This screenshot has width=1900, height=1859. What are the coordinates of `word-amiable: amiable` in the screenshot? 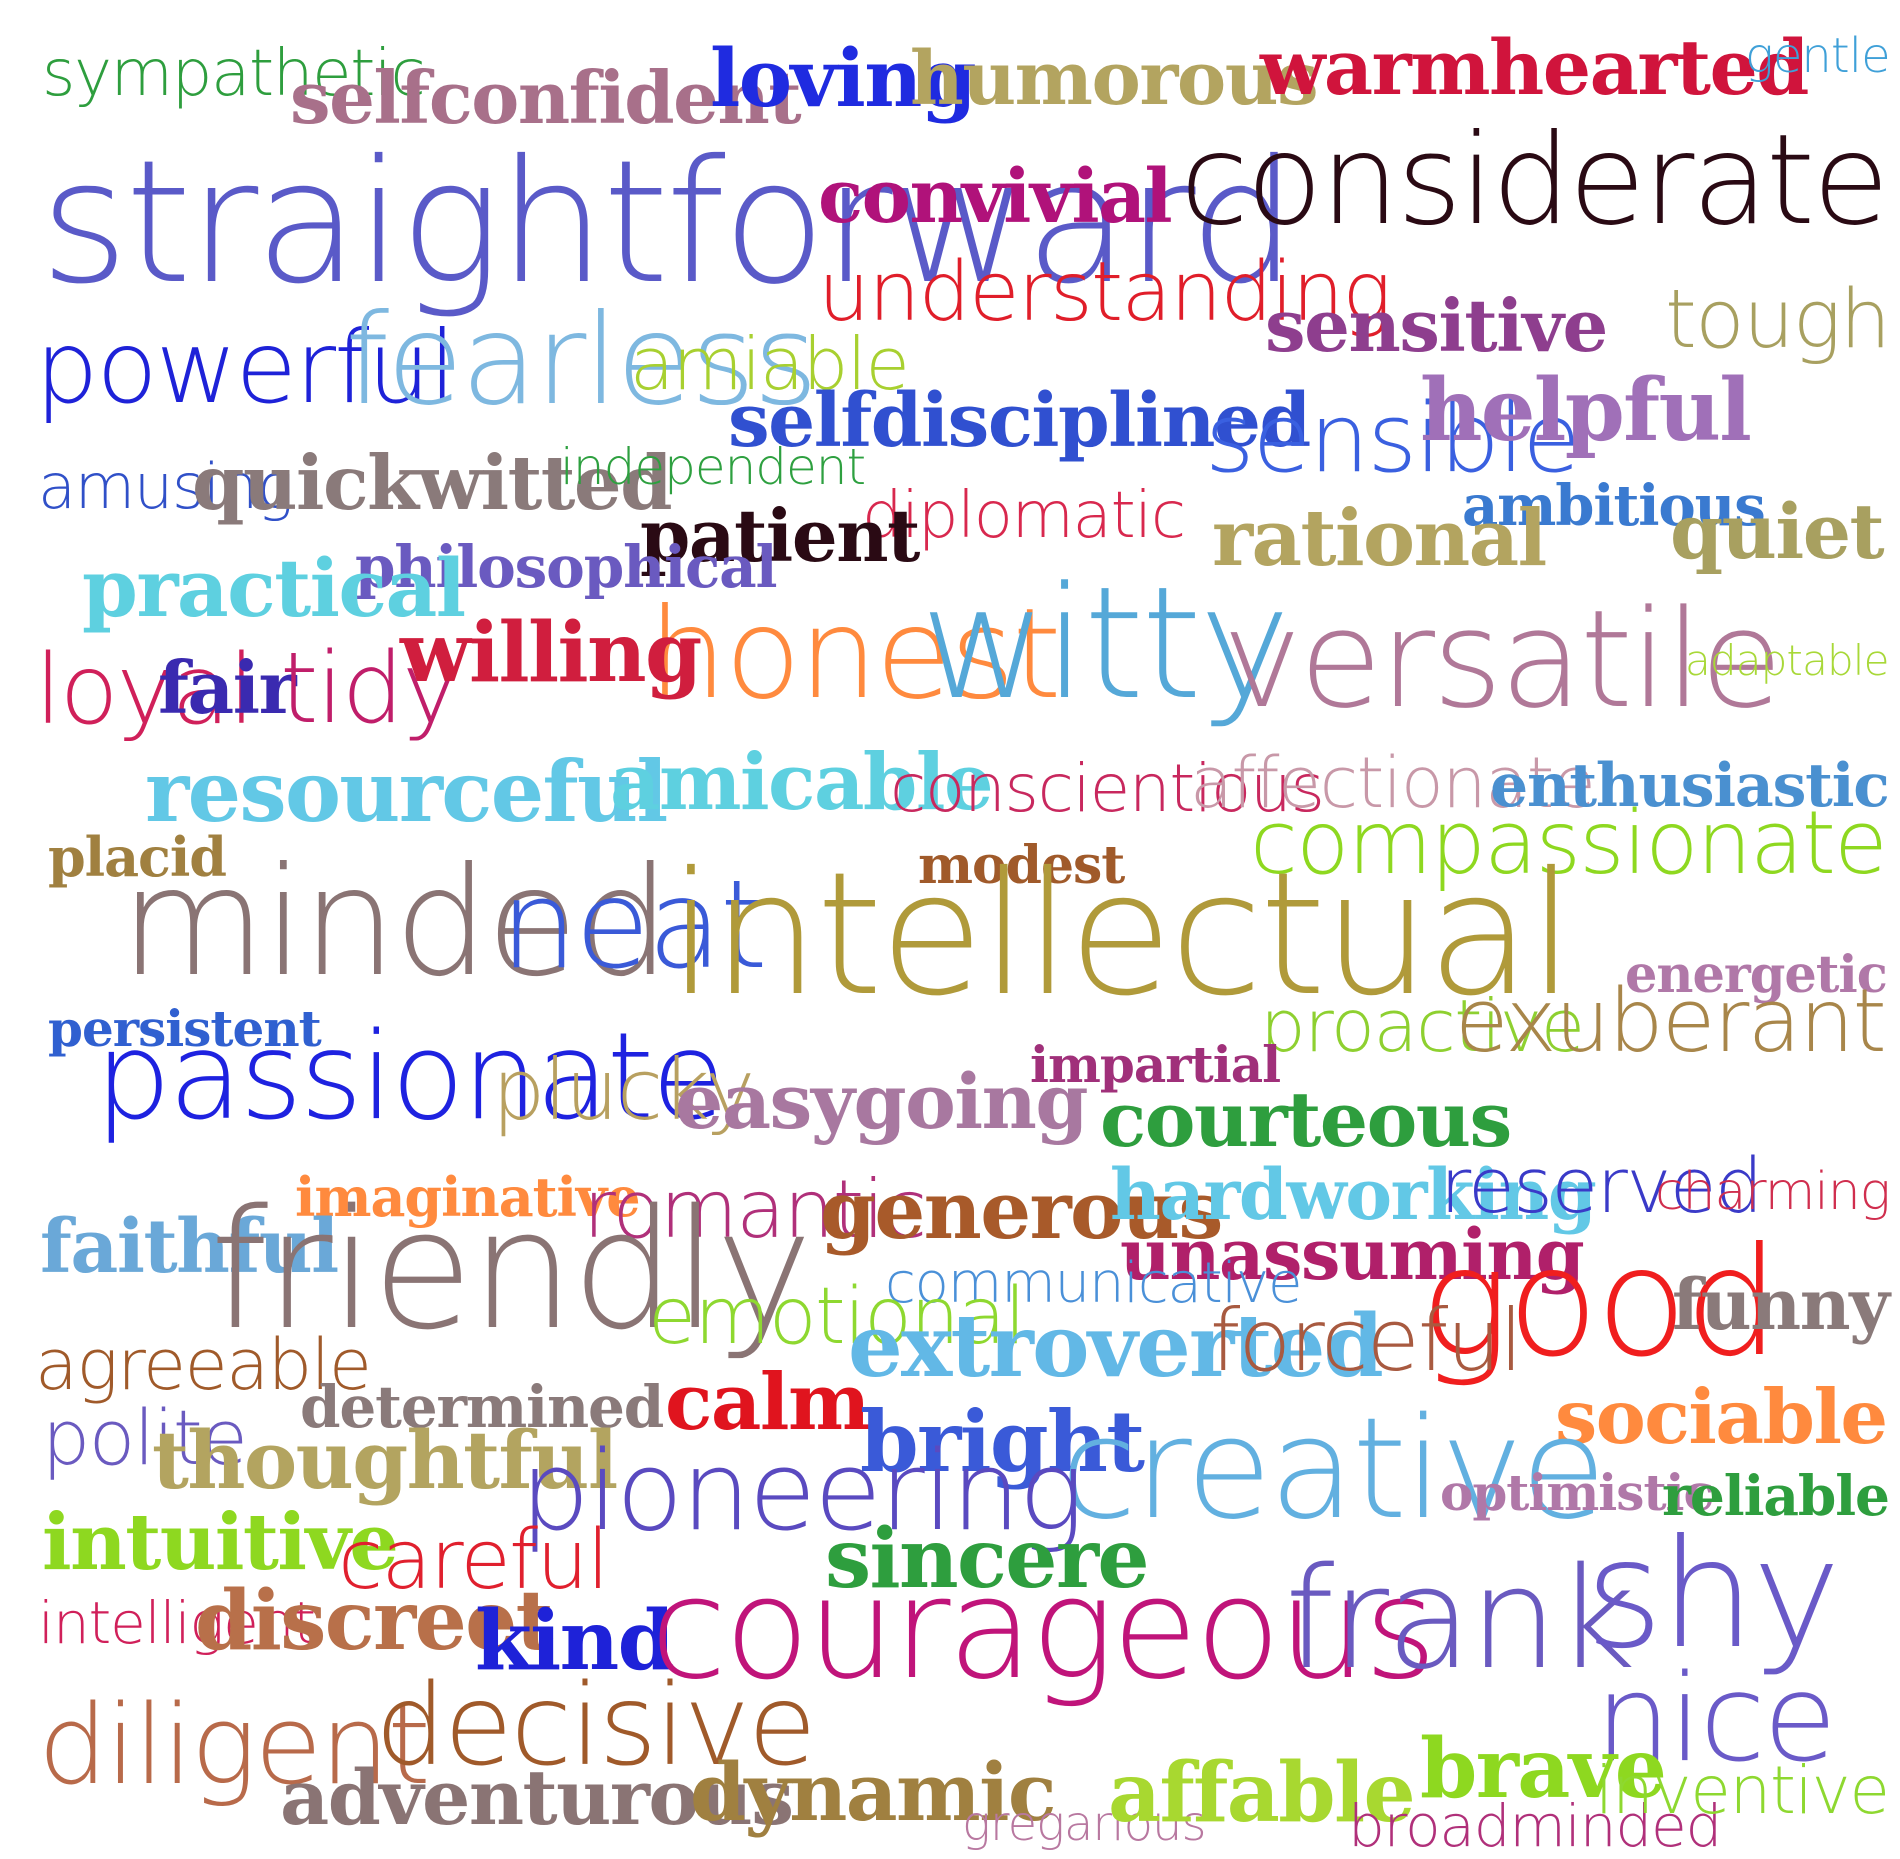 It's located at (770, 364).